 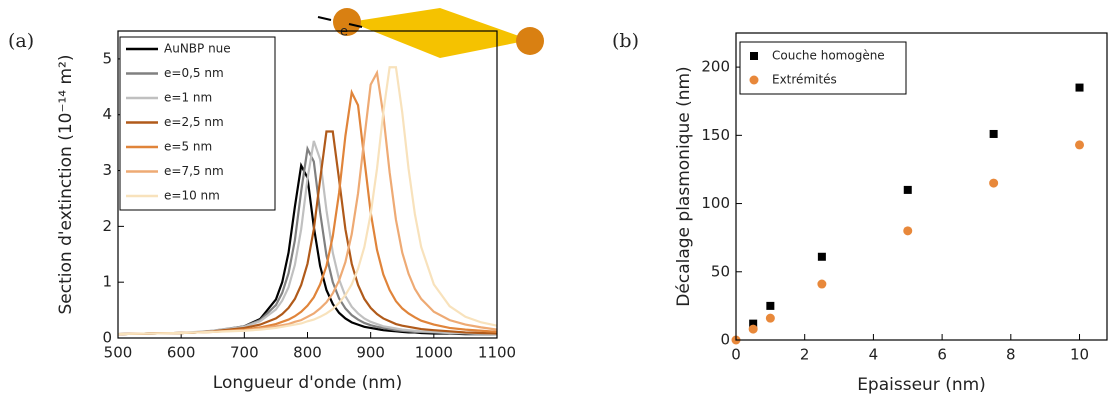 What do you see at coordinates (194, 171) in the screenshot?
I see `legend-label: e=7,5 nm` at bounding box center [194, 171].